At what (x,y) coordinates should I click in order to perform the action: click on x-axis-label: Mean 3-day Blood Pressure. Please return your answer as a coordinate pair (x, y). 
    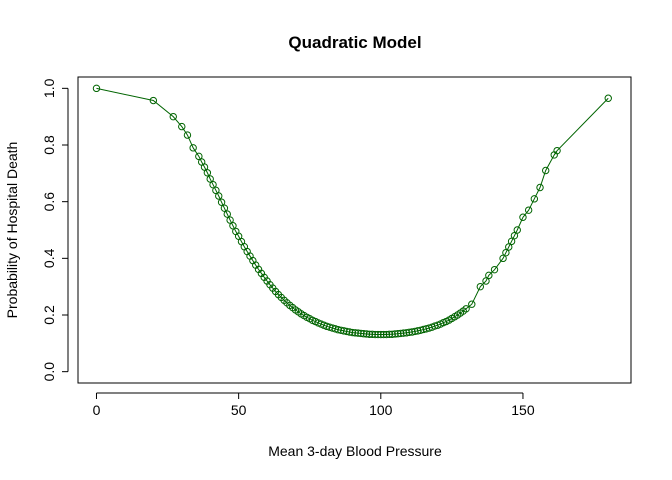
    Looking at the image, I should click on (355, 451).